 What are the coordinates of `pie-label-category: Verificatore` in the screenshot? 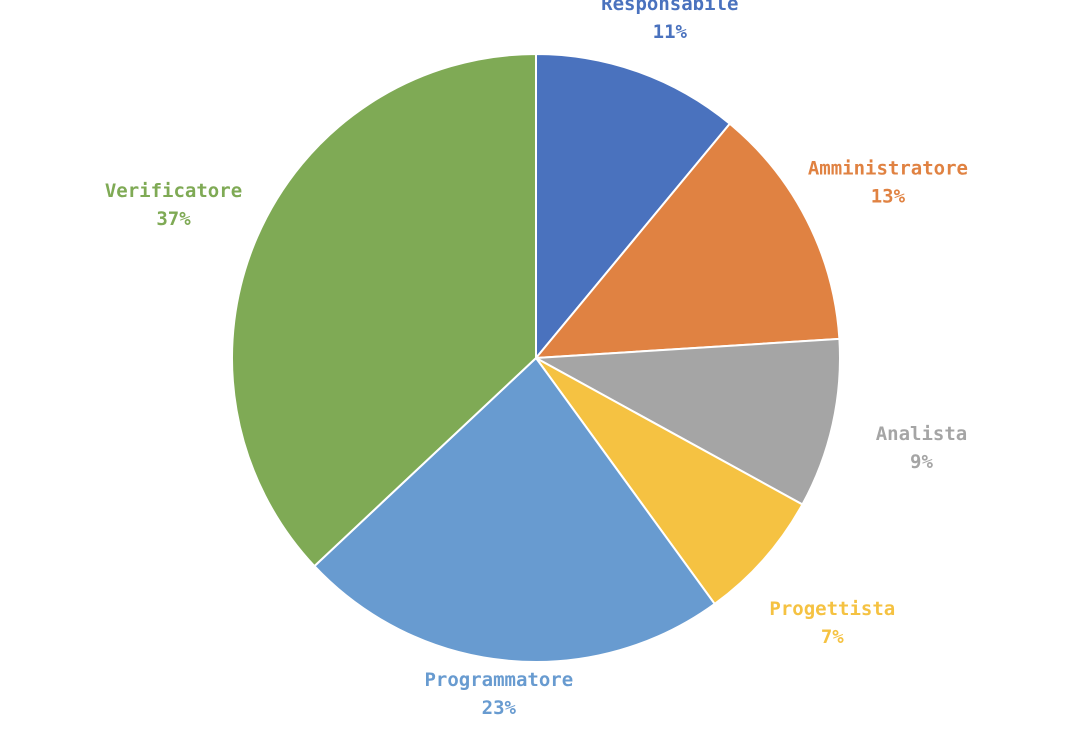 It's located at (173, 191).